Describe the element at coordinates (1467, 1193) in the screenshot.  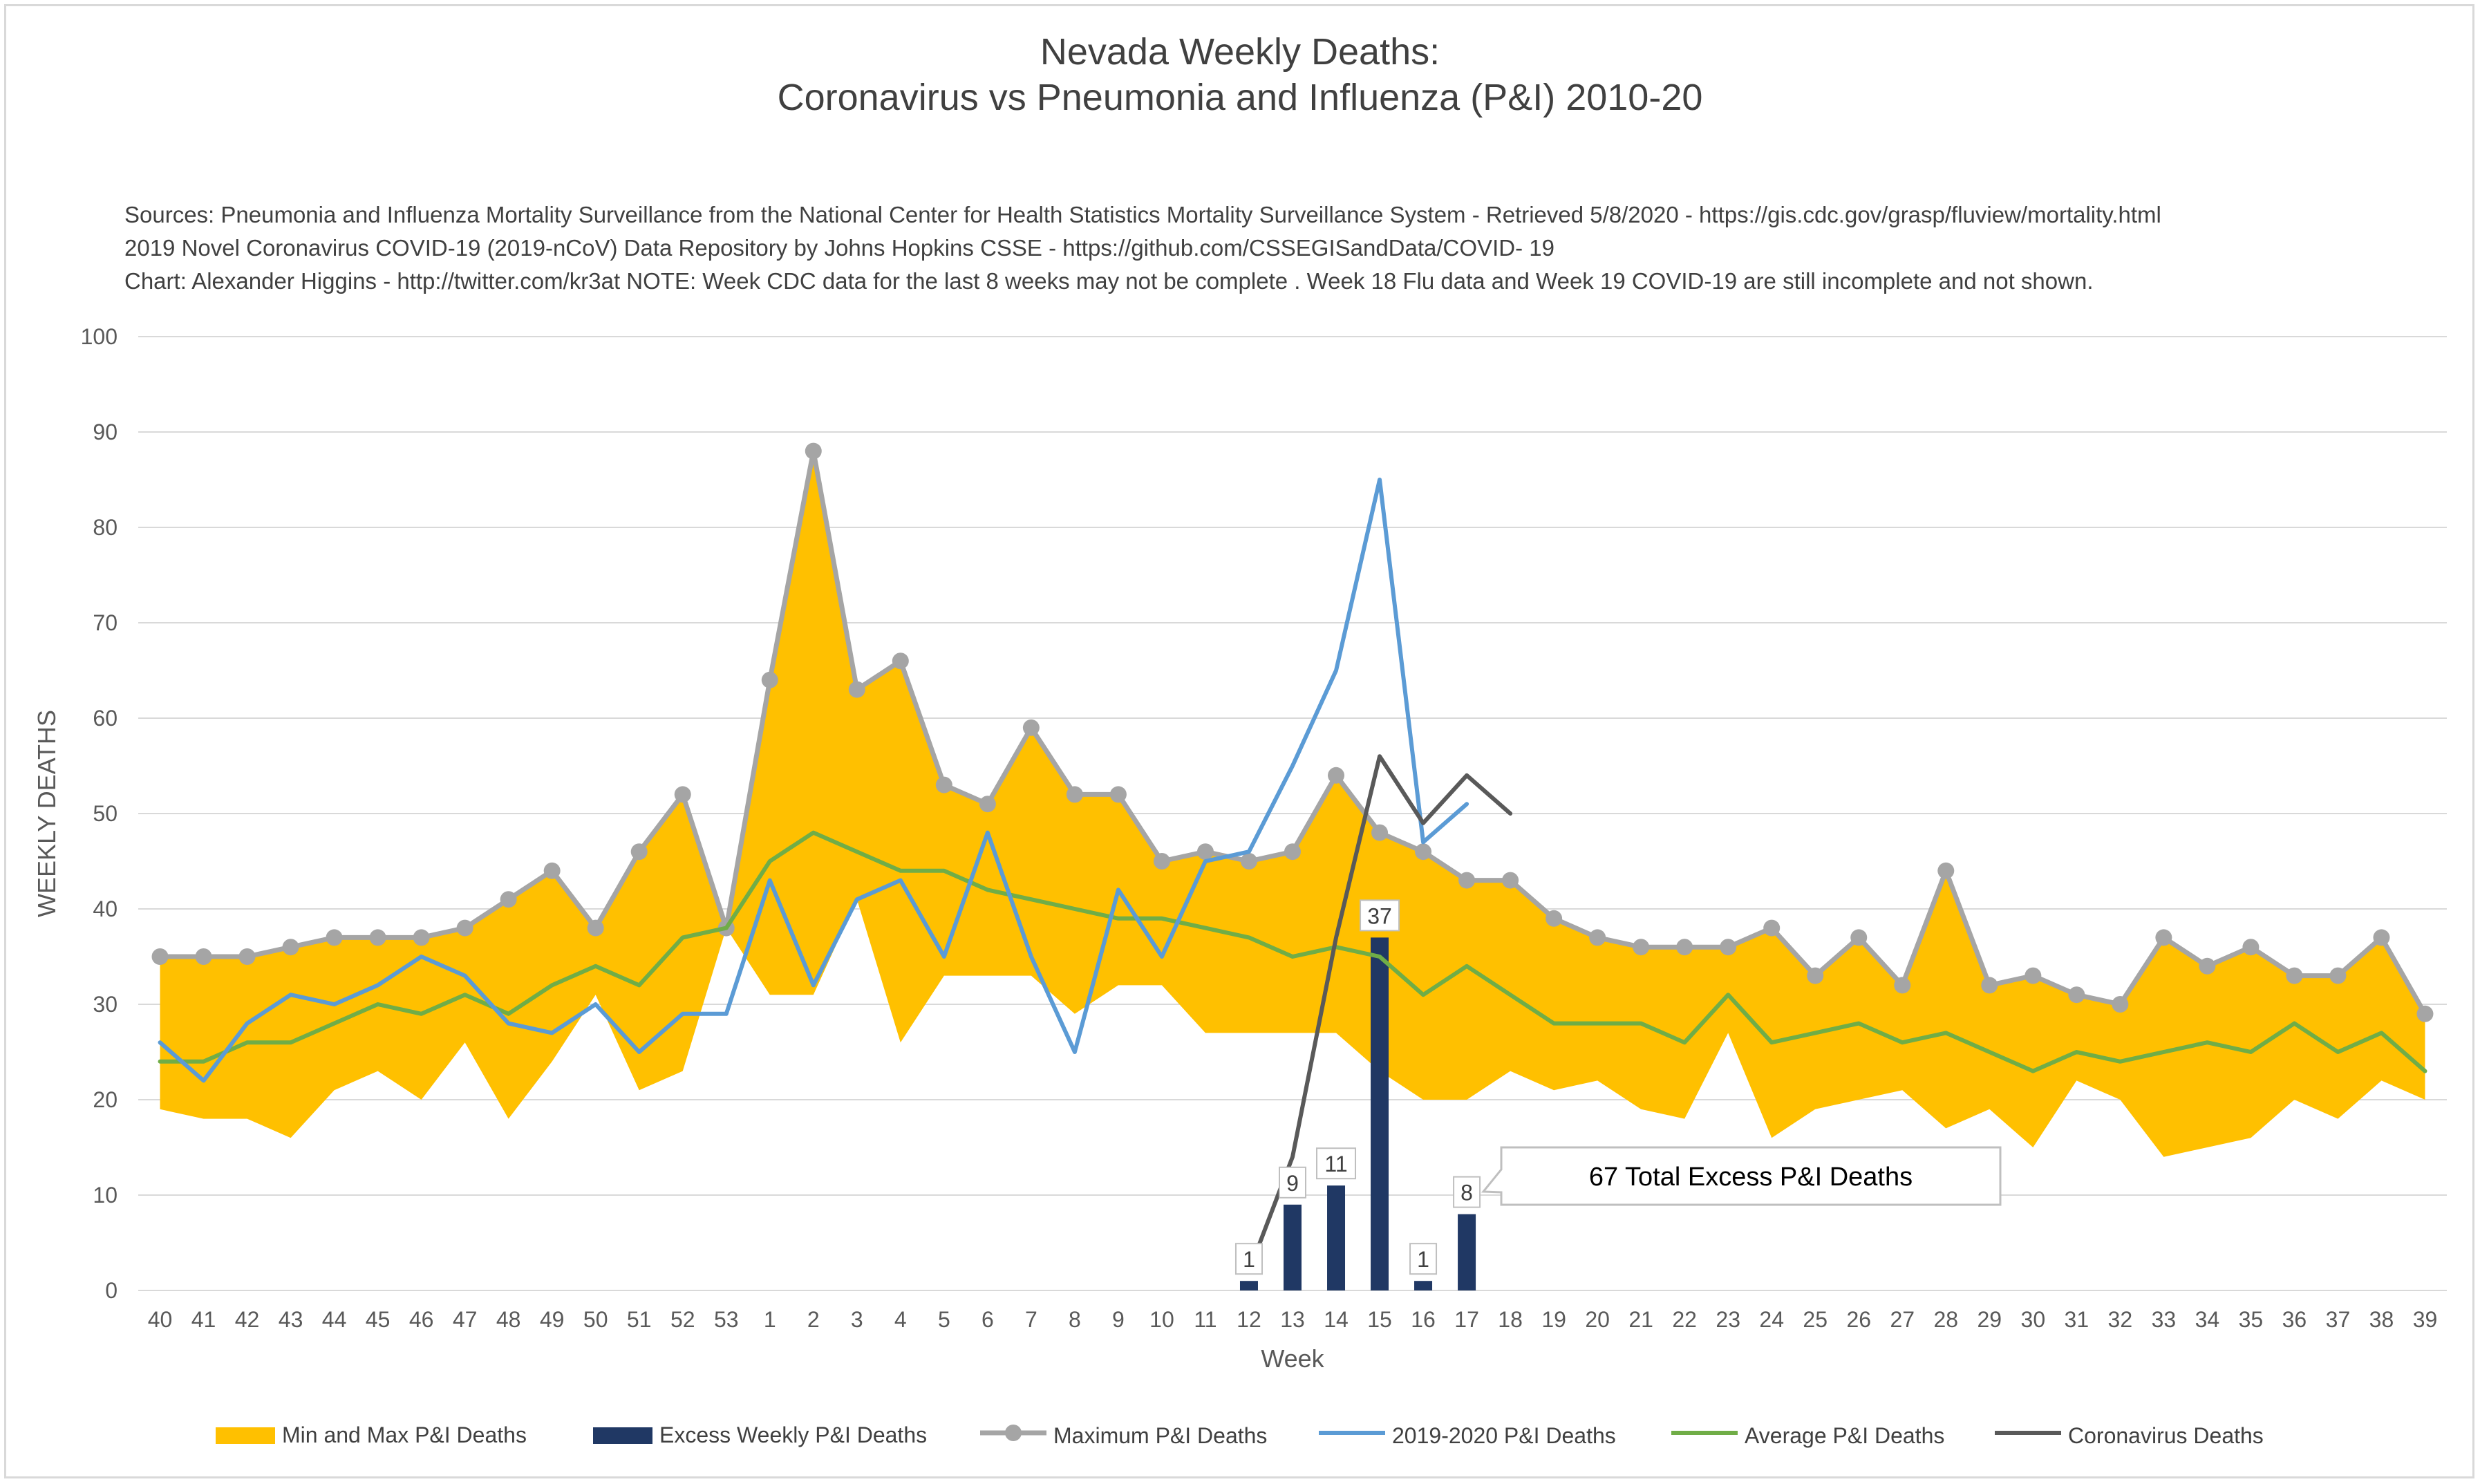
I see `excess-data-label: 8` at that location.